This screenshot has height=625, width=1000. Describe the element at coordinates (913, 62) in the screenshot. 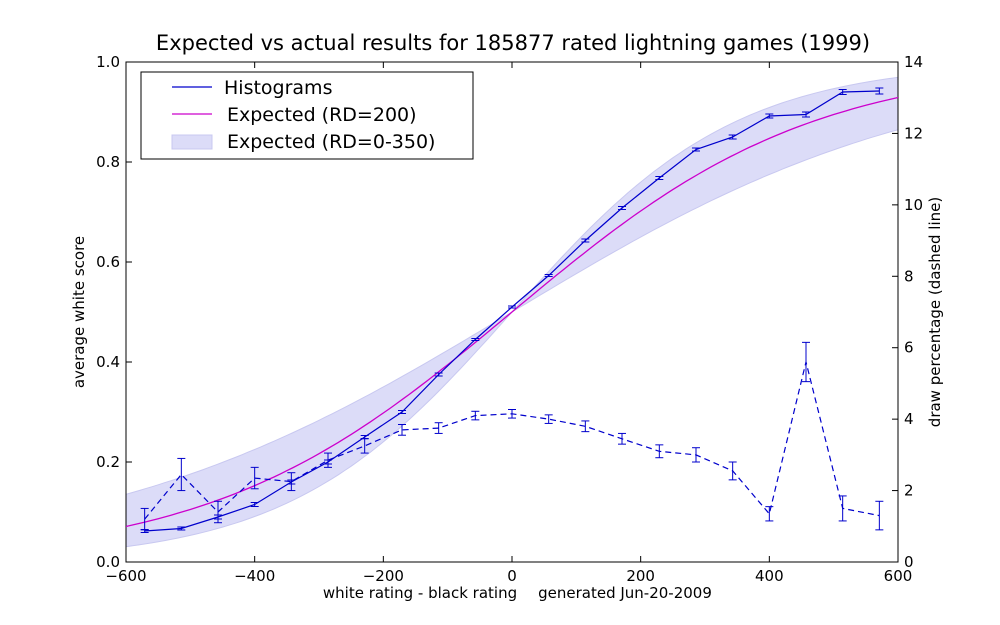

I see `y-right-tick-label: 14` at that location.